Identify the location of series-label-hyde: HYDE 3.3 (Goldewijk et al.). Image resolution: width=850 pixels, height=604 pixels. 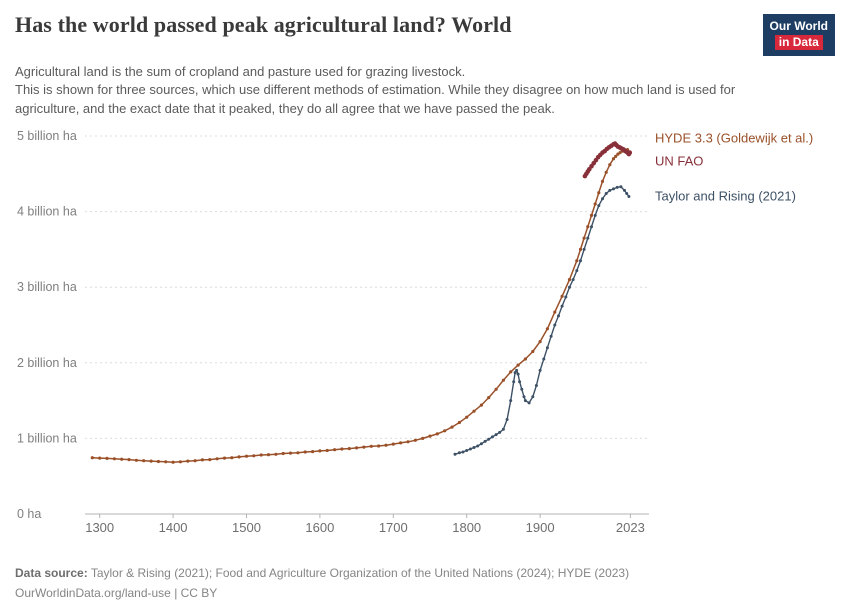
(734, 138).